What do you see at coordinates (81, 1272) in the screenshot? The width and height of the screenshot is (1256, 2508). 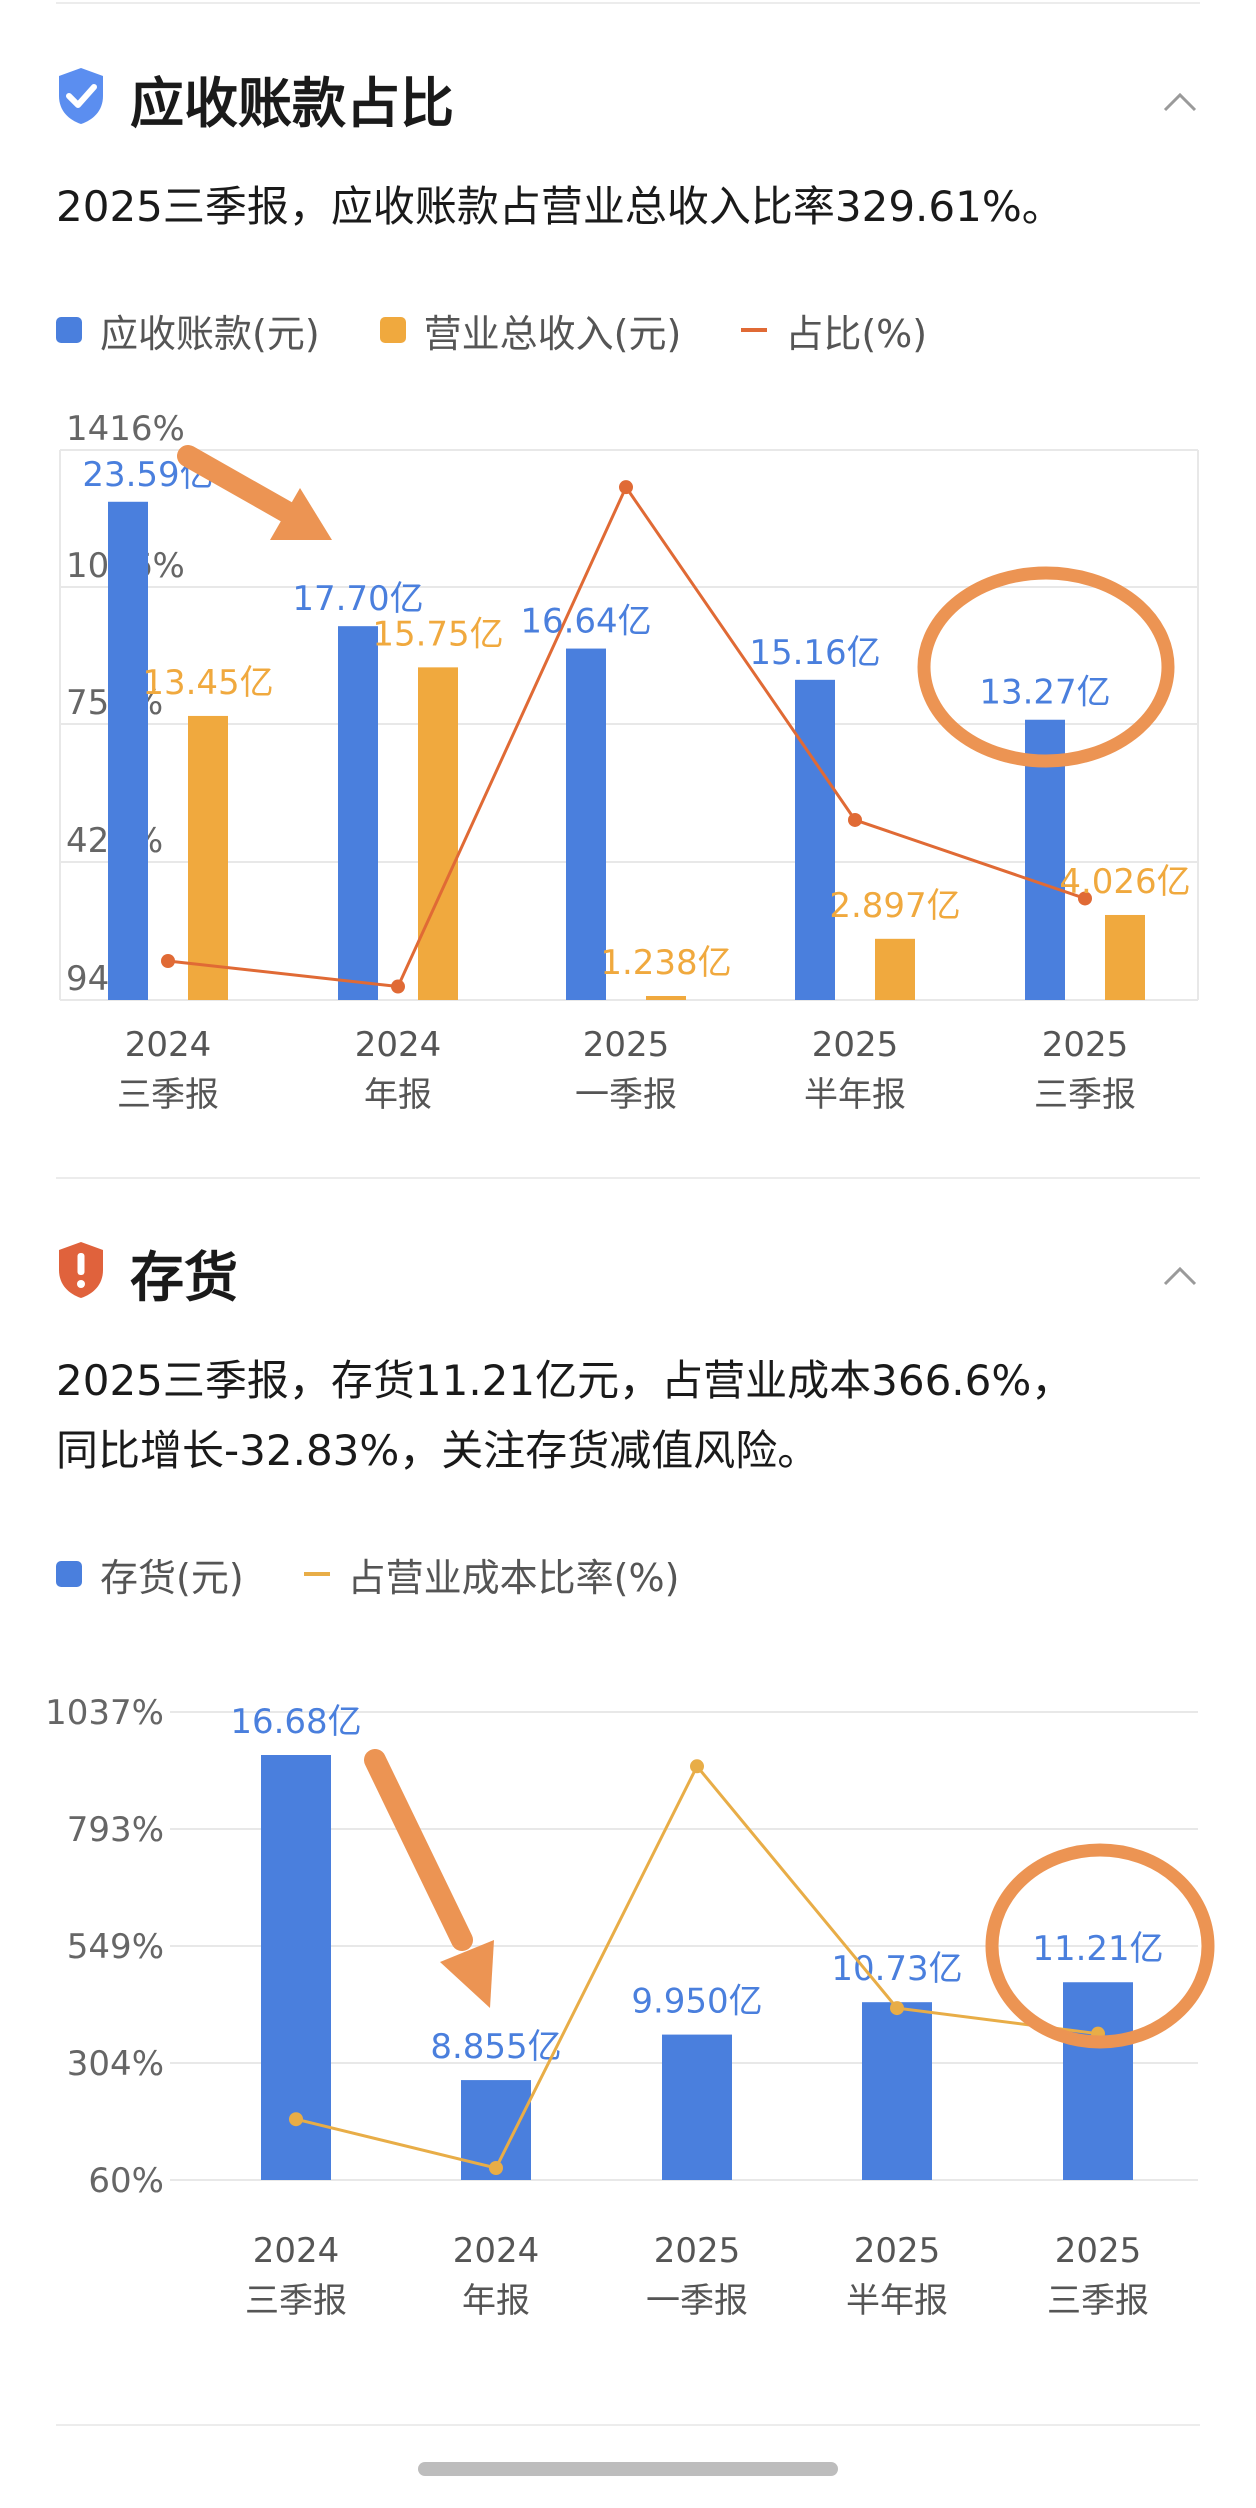 I see `shield-alert-icon` at bounding box center [81, 1272].